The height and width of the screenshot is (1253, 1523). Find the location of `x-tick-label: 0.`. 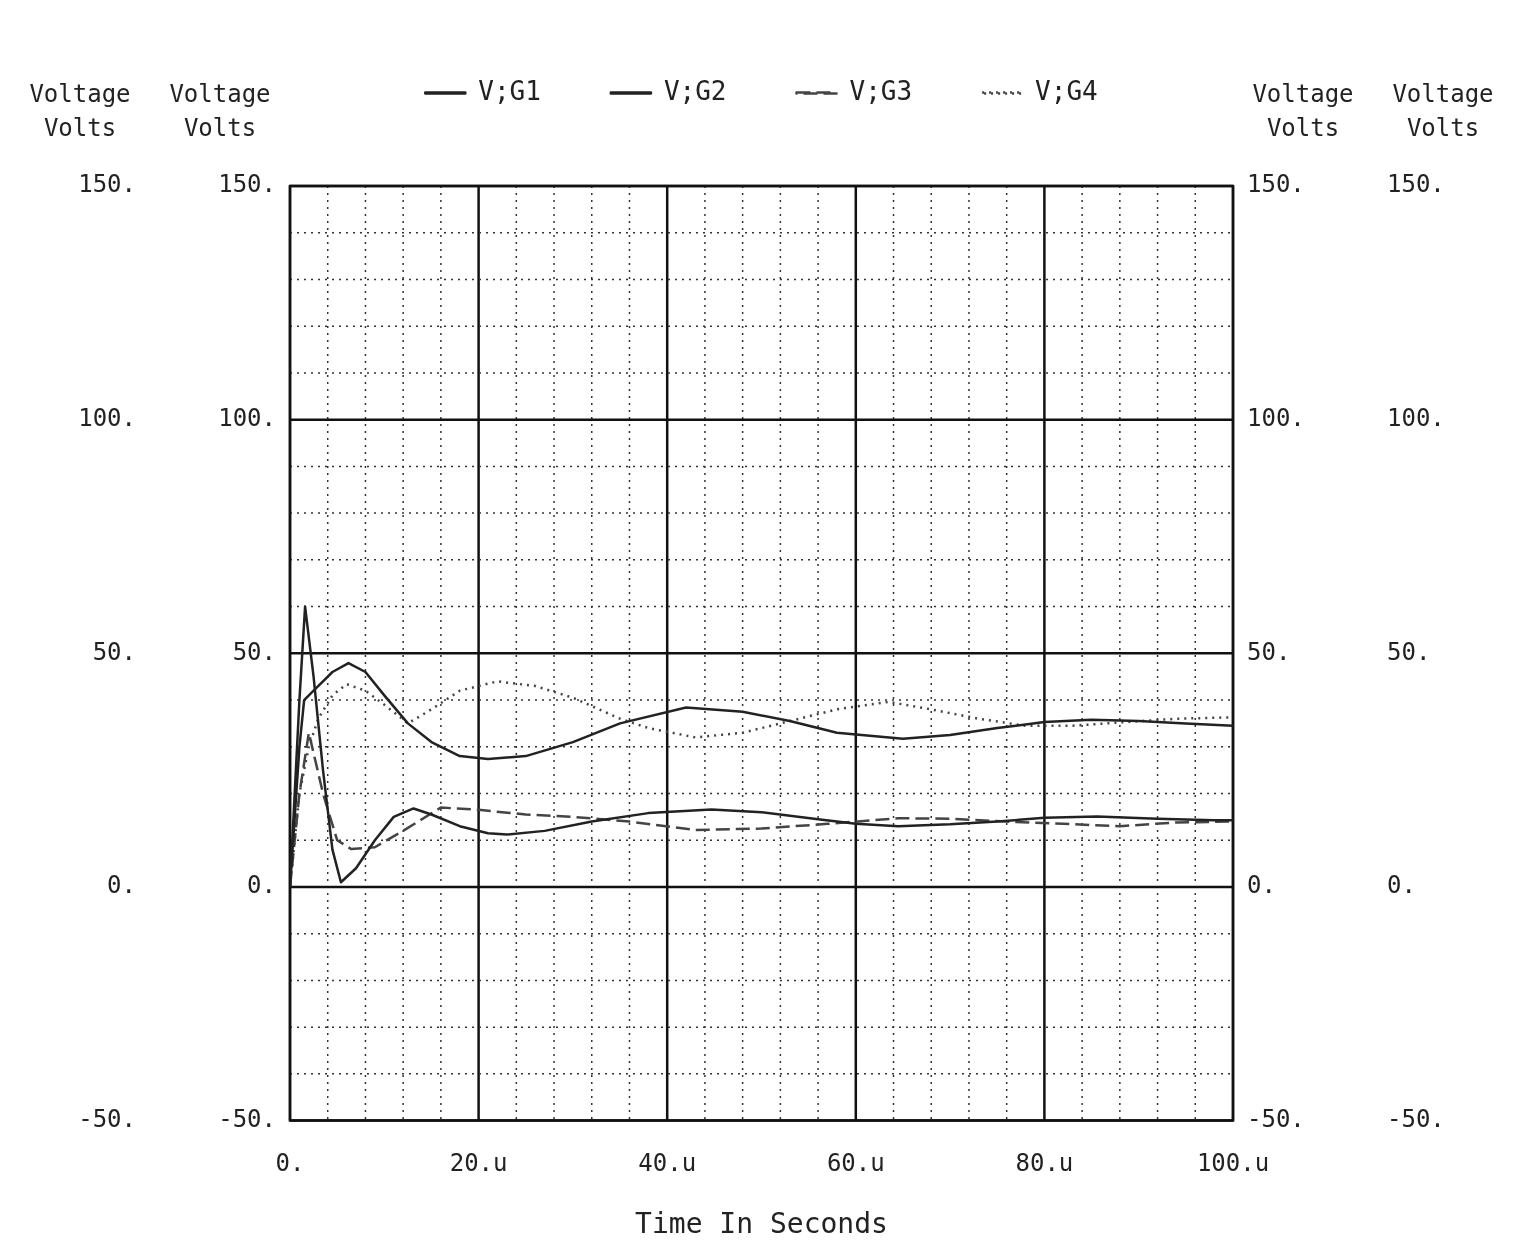

x-tick-label: 0. is located at coordinates (290, 1163).